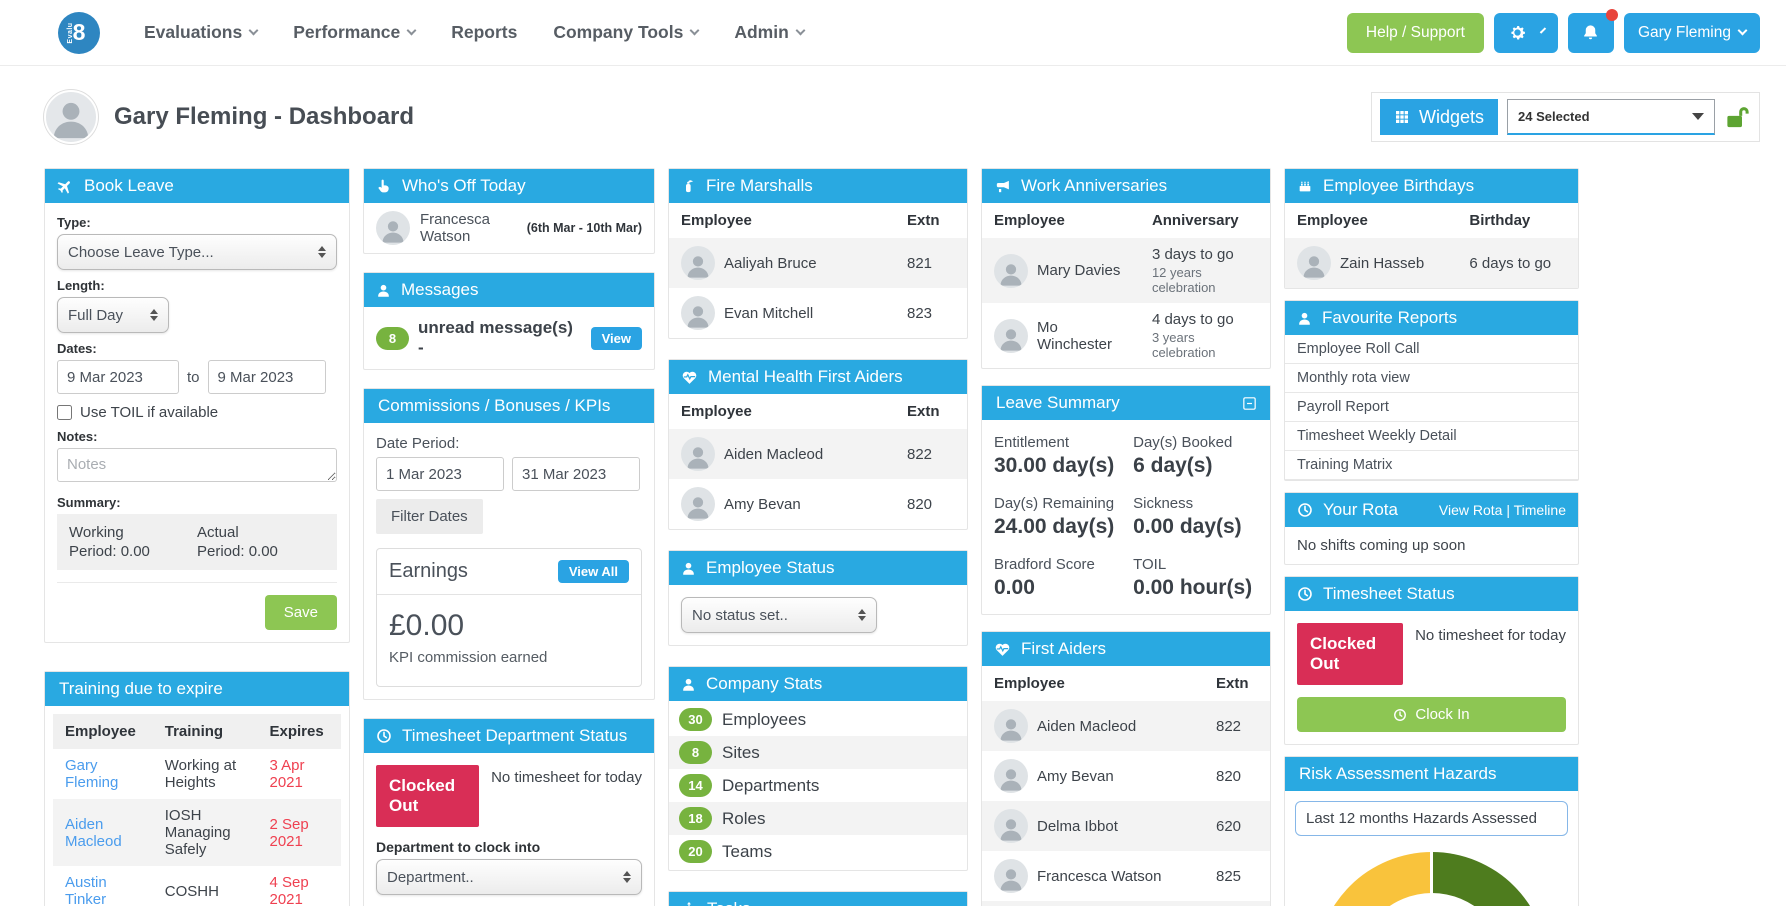 Image resolution: width=1786 pixels, height=910 pixels. I want to click on heartbeat-icon, so click(689, 377).